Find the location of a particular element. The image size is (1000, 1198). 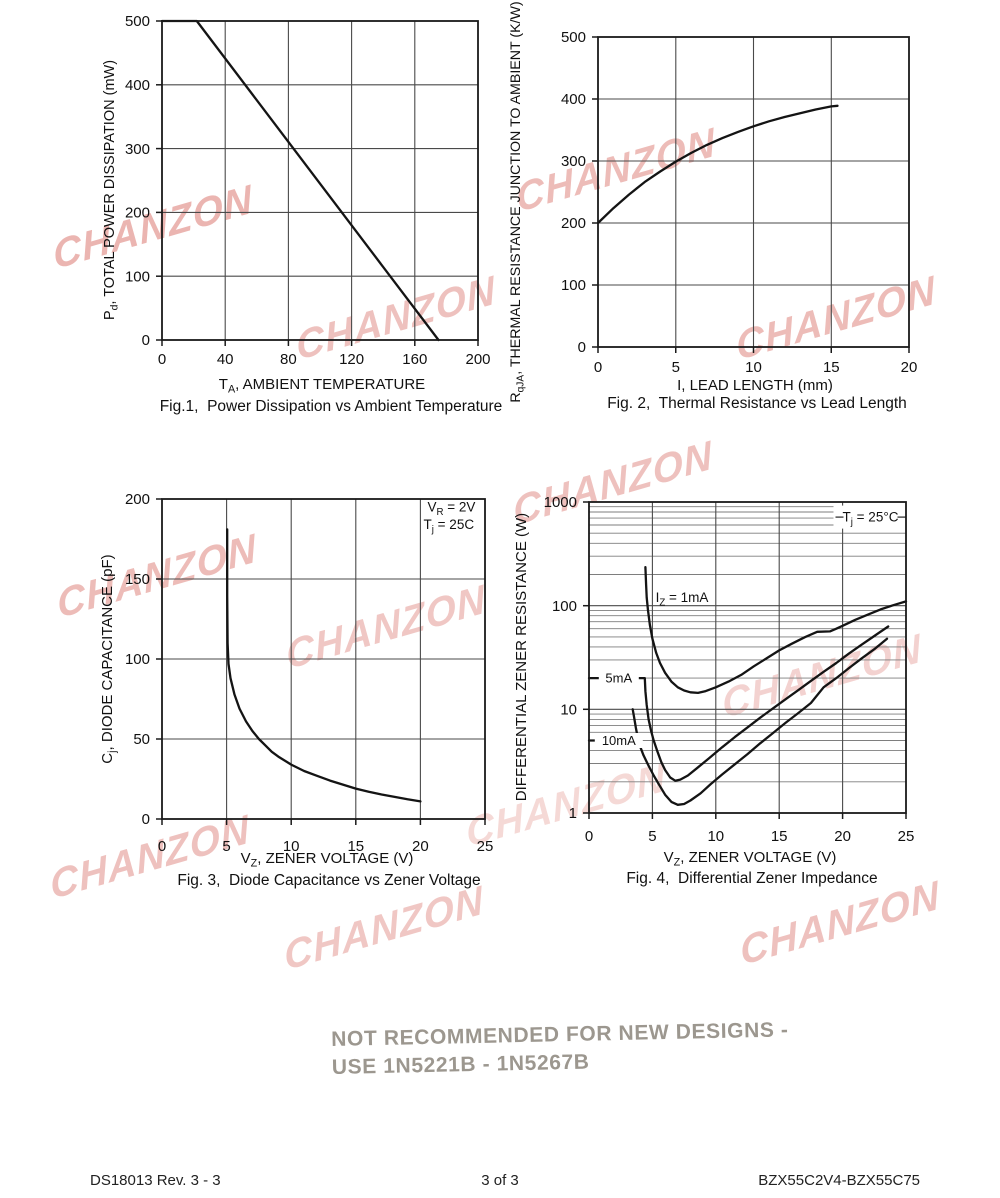

fig4-annotation: 10mA is located at coordinates (619, 740).